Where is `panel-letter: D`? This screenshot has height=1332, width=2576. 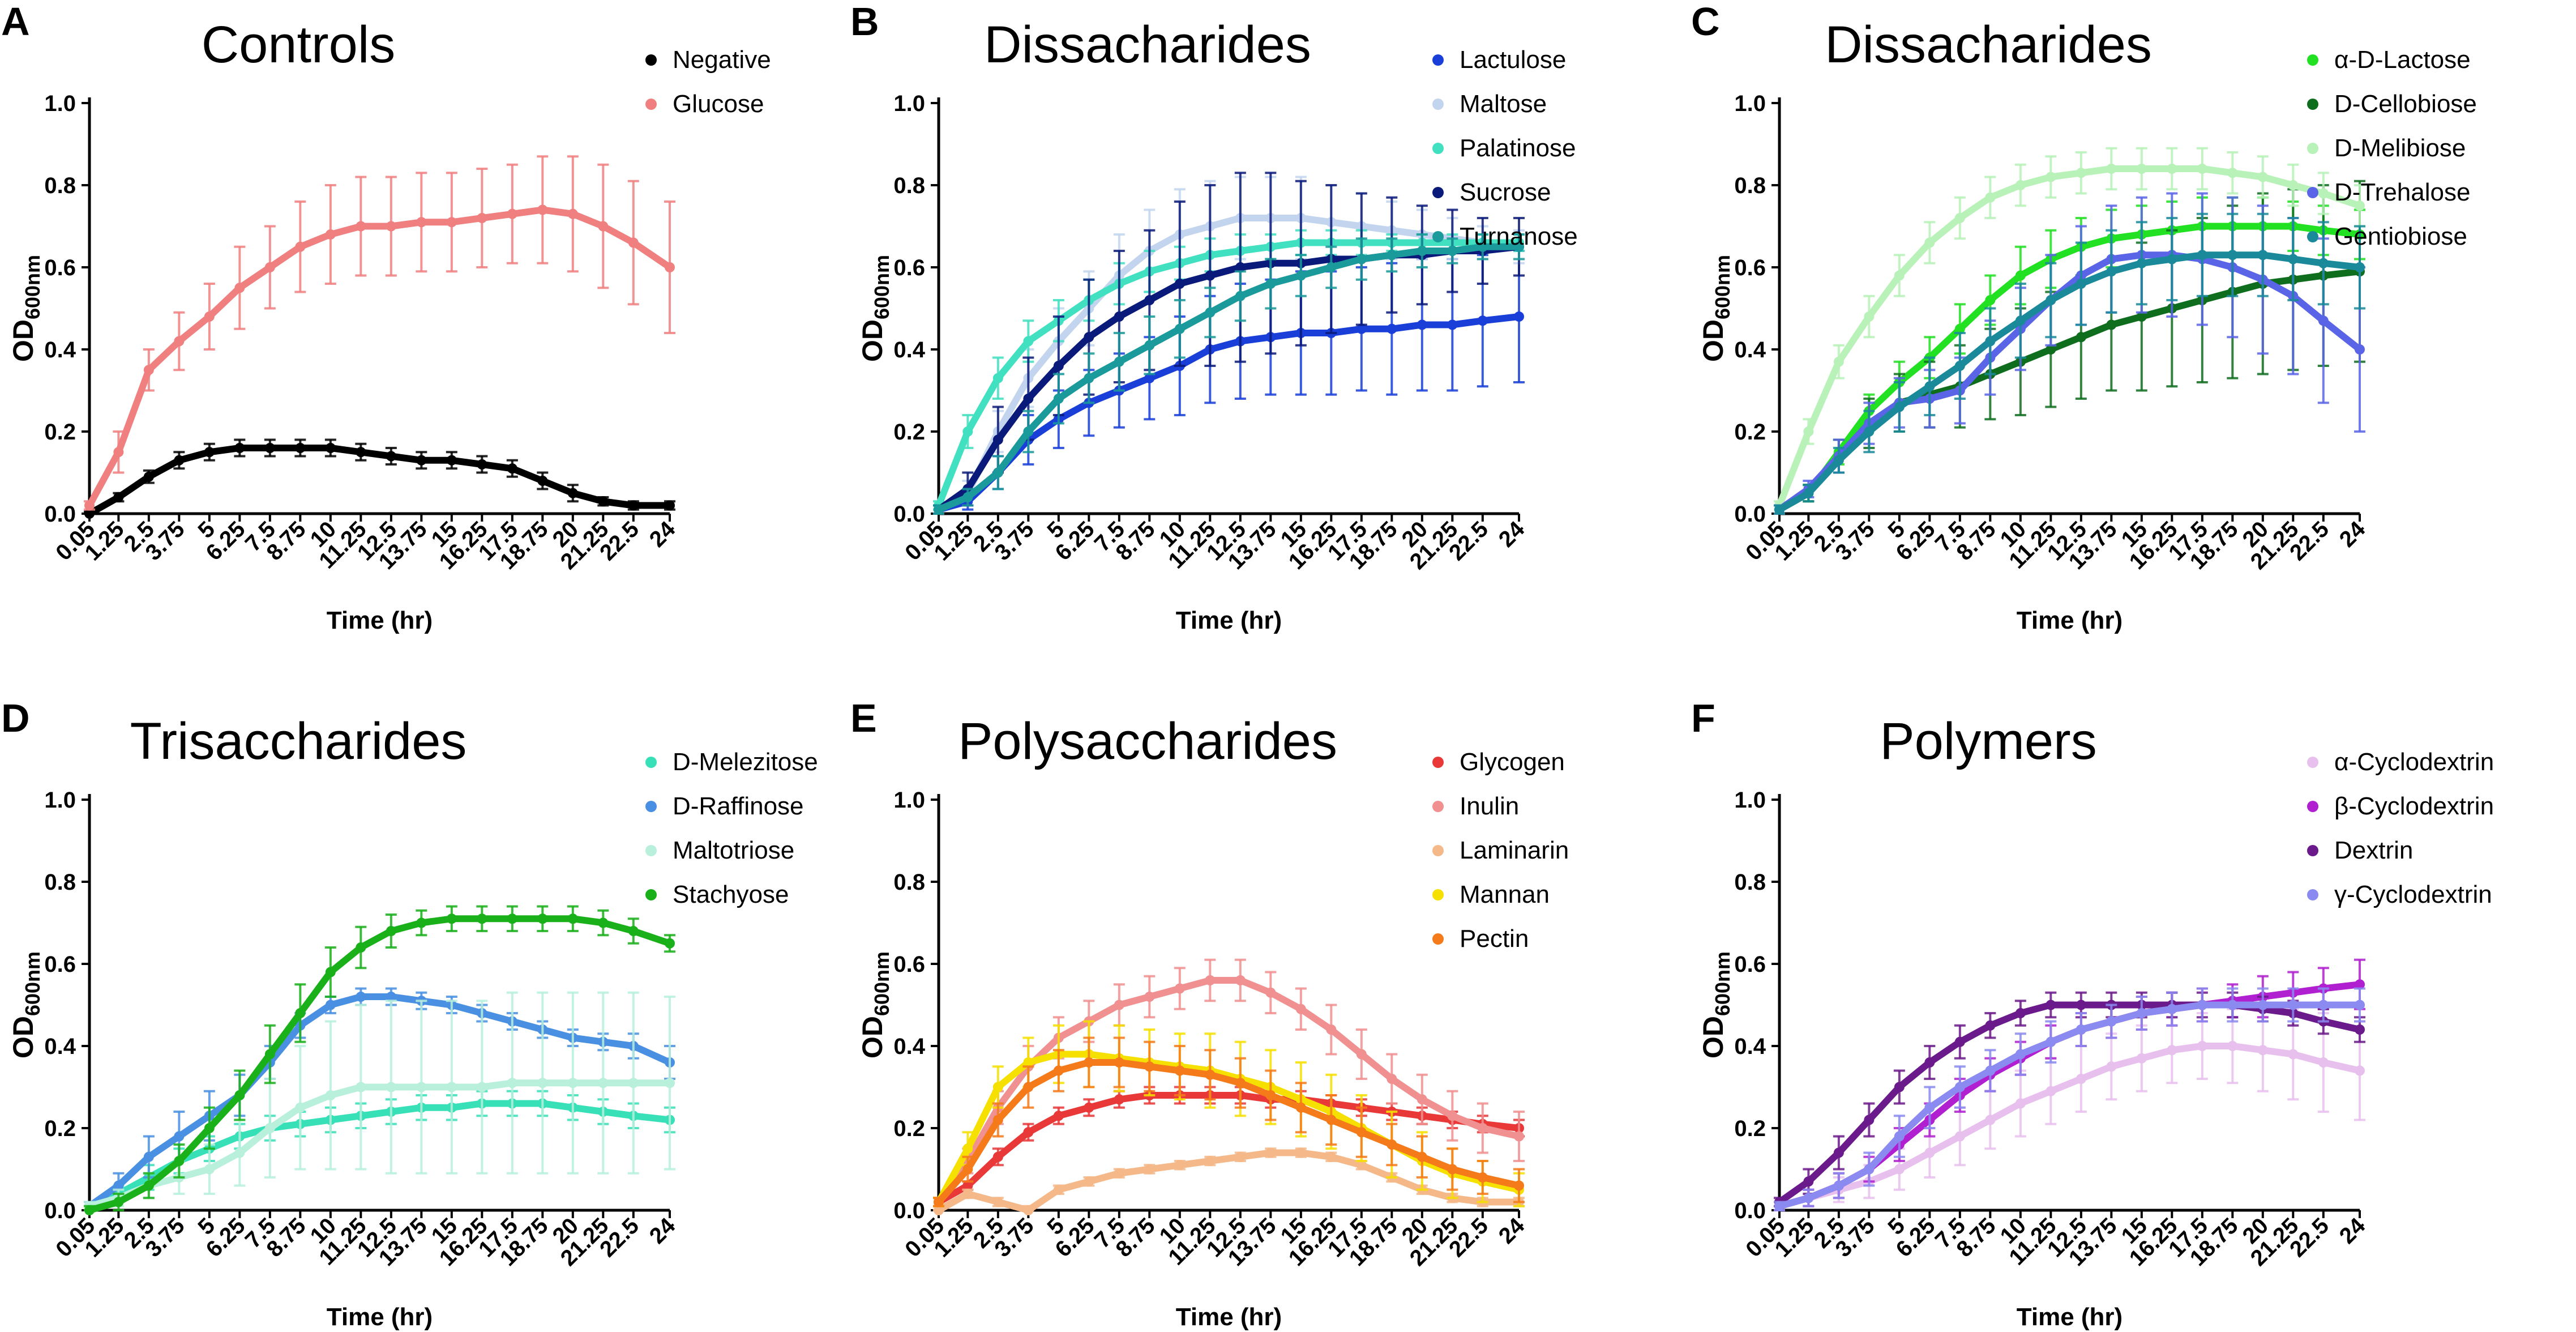 panel-letter: D is located at coordinates (15, 718).